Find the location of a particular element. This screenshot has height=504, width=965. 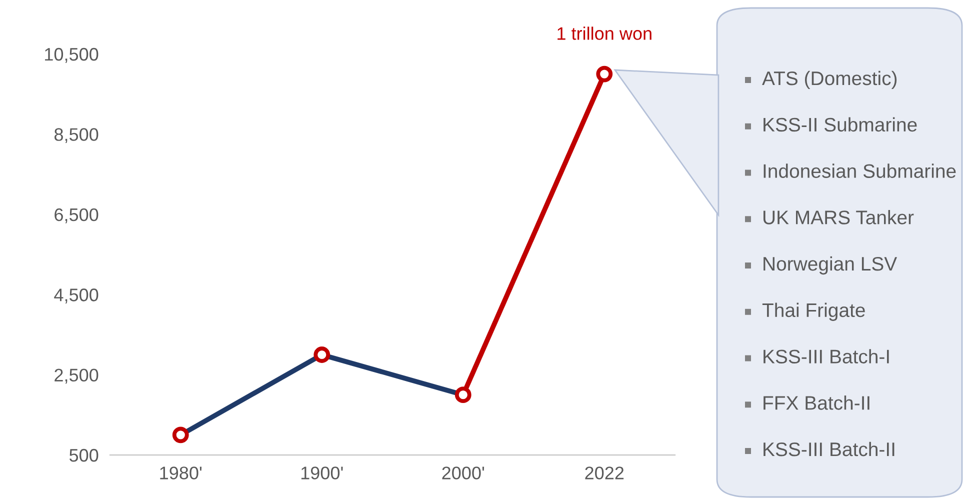

text: Thai Frigate is located at coordinates (813, 311).